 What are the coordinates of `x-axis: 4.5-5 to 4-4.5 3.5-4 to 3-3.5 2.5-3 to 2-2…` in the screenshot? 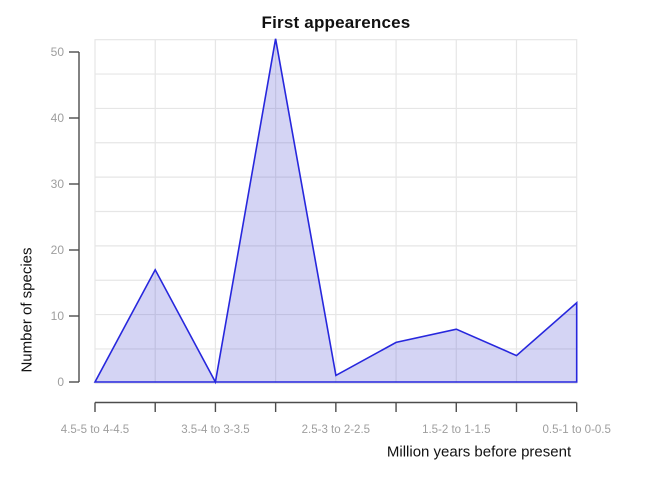 It's located at (336, 418).